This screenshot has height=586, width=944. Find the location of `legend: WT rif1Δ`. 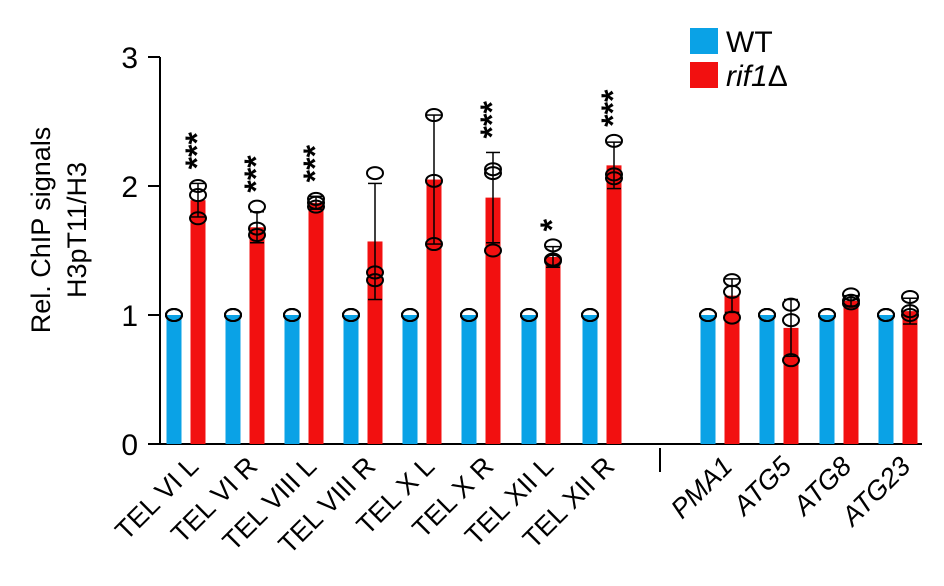

legend: WT rif1Δ is located at coordinates (739, 59).